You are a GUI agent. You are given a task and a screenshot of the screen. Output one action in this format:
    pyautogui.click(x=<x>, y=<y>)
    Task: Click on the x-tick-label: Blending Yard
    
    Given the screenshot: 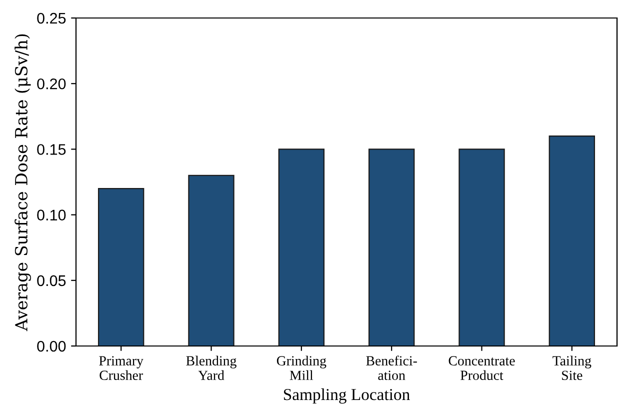 What is the action you would take?
    pyautogui.click(x=211, y=368)
    